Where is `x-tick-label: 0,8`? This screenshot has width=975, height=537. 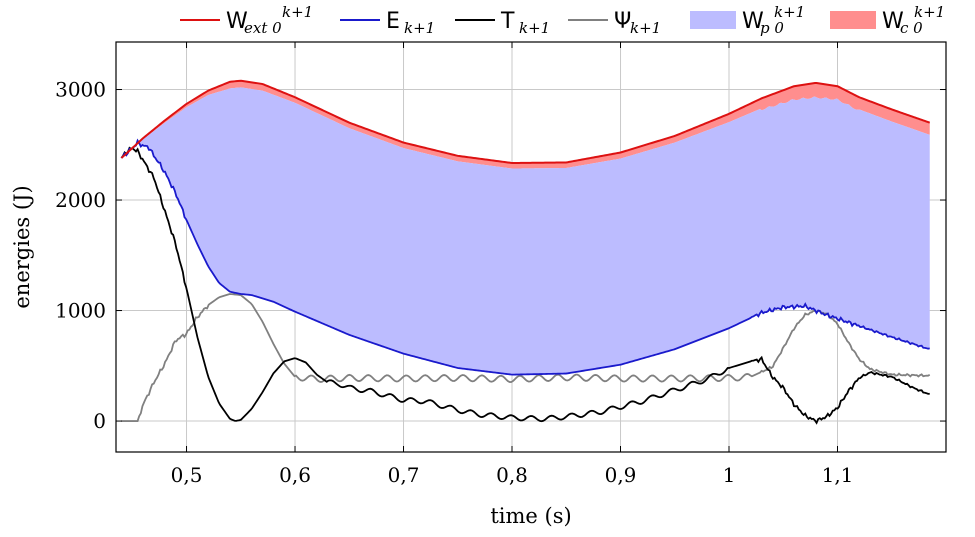
x-tick-label: 0,8 is located at coordinates (512, 475).